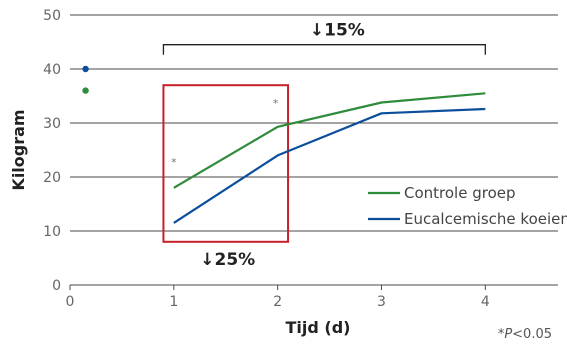 This screenshot has width=567, height=345. Describe the element at coordinates (324, 49) in the screenshot. I see `top-bracket` at that location.